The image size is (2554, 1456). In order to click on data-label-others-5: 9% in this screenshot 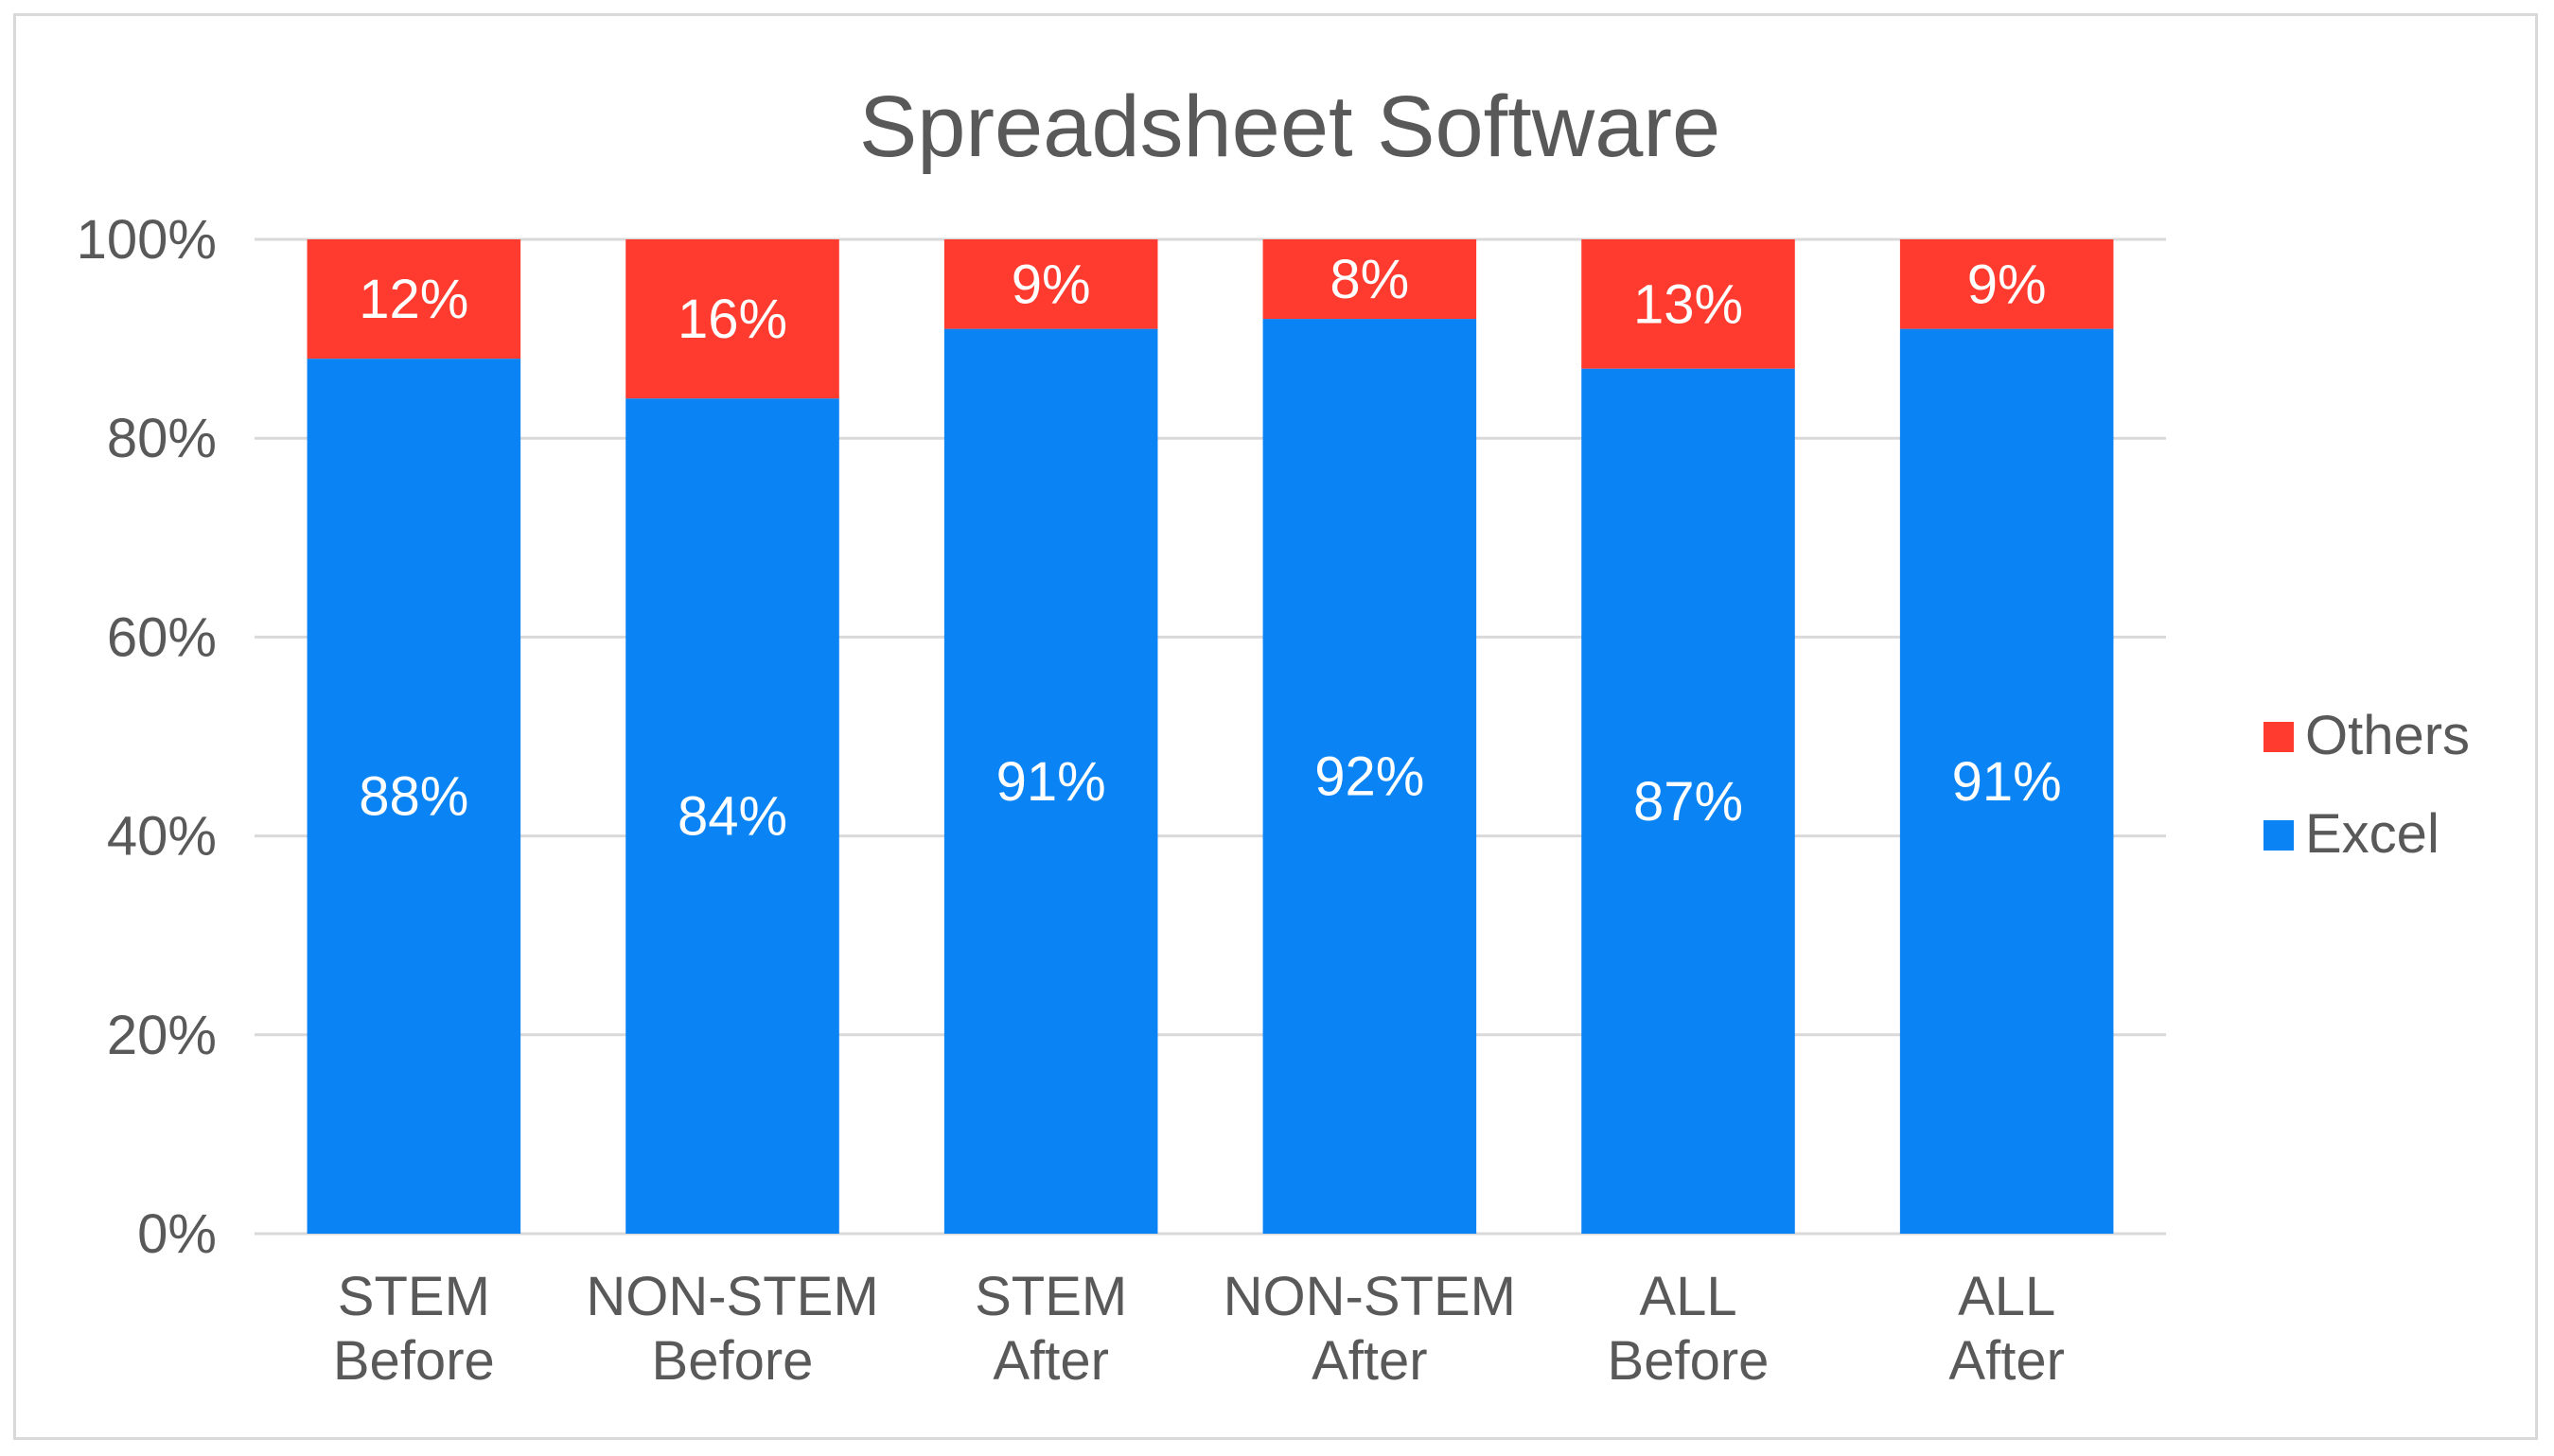, I will do `click(2007, 284)`.